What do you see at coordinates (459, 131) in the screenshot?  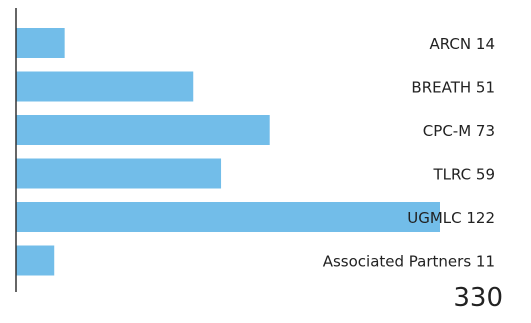 I see `bar-label: CPC-M 73` at bounding box center [459, 131].